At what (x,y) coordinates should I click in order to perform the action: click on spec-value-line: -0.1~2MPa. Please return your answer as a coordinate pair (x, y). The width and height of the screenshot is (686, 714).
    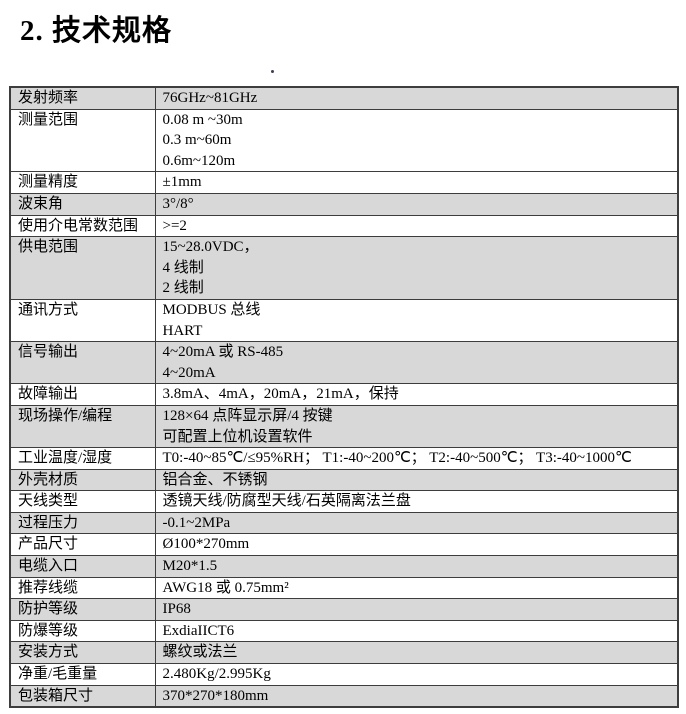
    Looking at the image, I should click on (196, 522).